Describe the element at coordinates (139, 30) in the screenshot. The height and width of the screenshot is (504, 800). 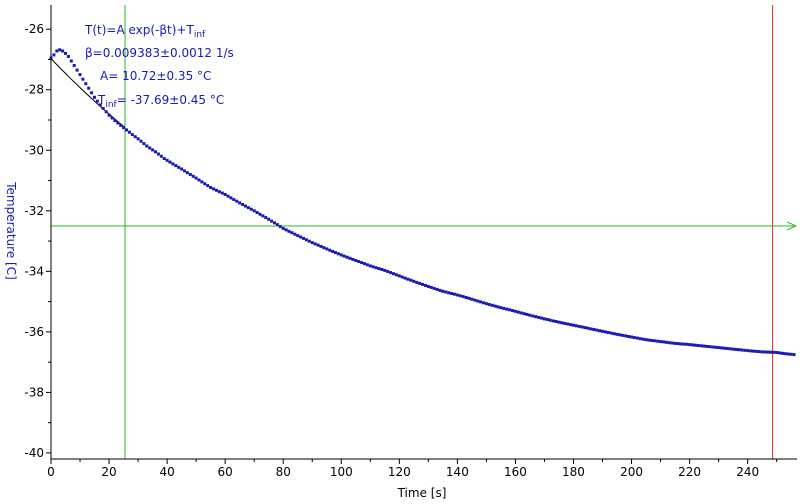
I see `fit-equation-main: T(t)=A exp(-βt)+T` at that location.